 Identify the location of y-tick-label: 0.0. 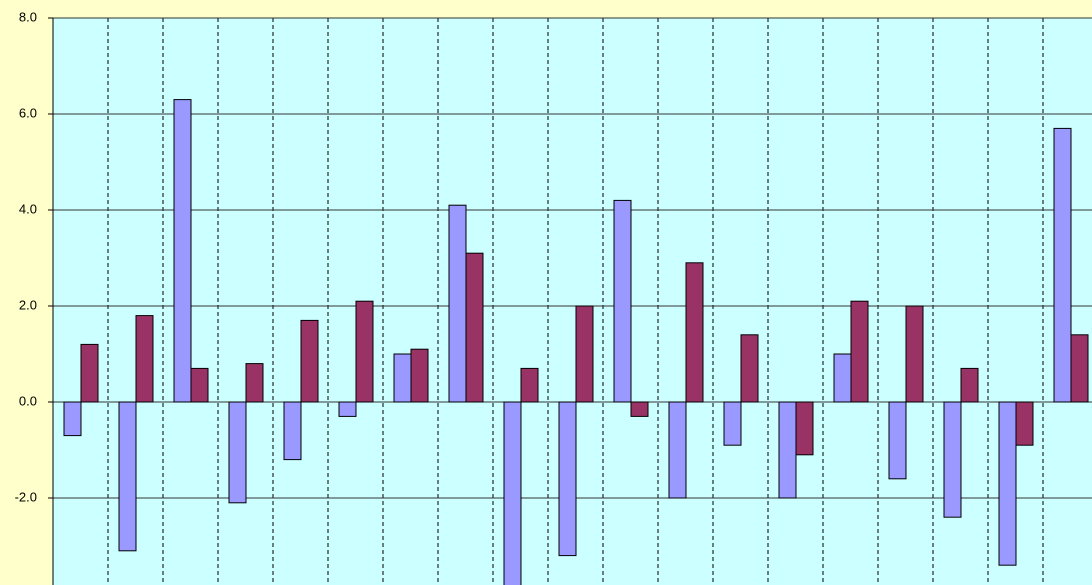
(28, 400).